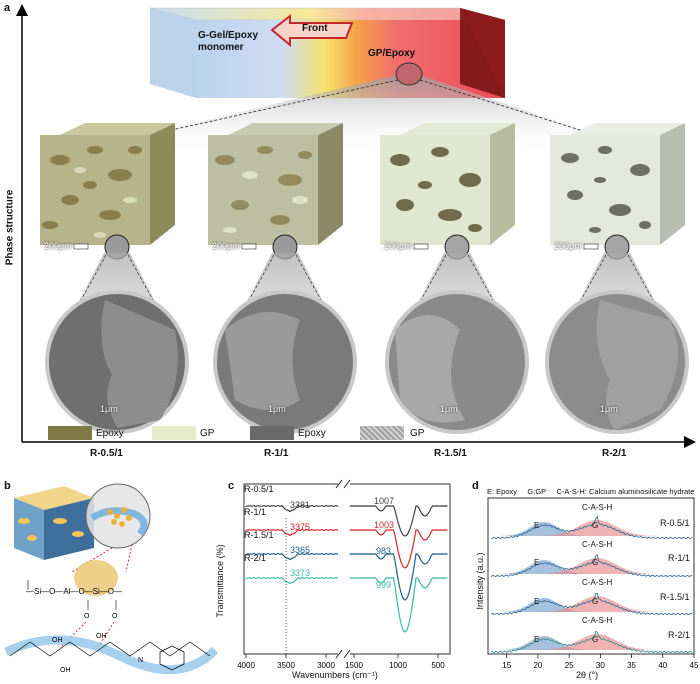 Image resolution: width=700 pixels, height=684 pixels. I want to click on panel-letter-a: a, so click(7, 8).